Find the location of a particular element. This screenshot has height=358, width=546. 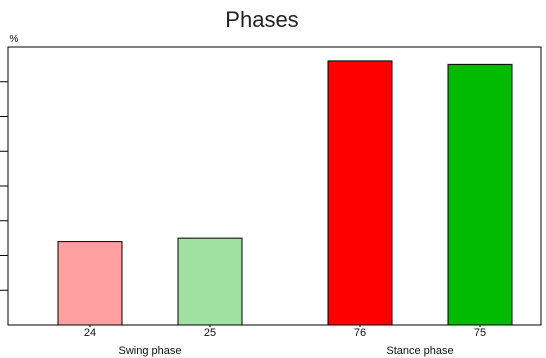

group-label: Swing phase is located at coordinates (150, 351).